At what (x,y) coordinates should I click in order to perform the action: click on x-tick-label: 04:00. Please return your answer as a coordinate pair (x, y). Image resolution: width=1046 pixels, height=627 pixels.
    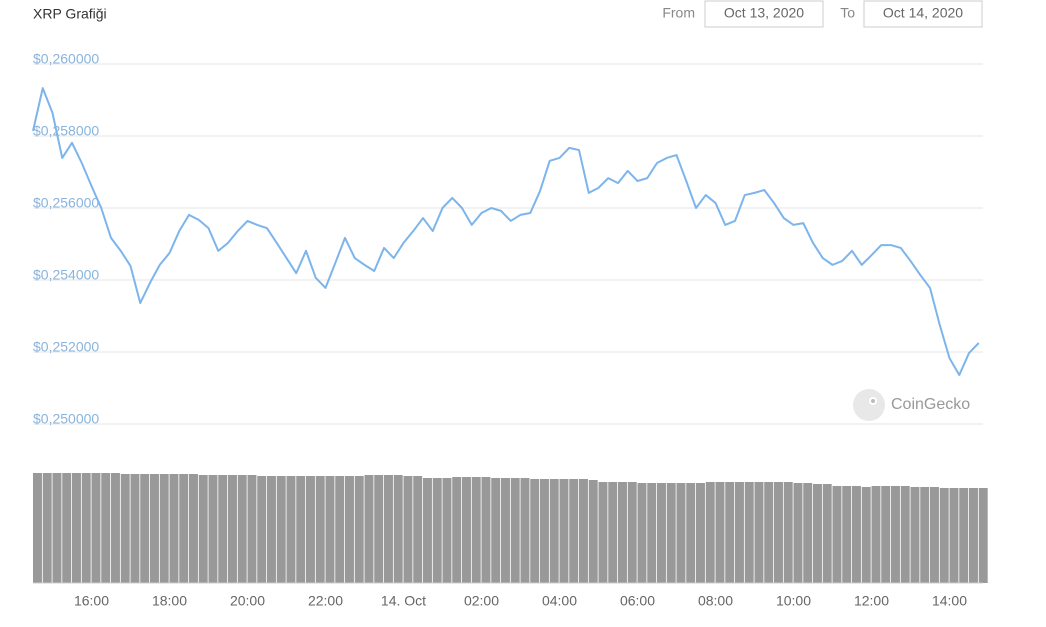
    Looking at the image, I should click on (559, 601).